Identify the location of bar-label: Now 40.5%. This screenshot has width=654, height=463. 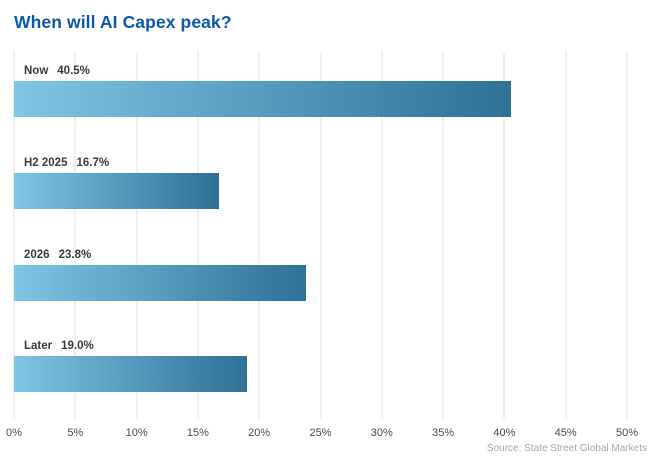
(320, 71).